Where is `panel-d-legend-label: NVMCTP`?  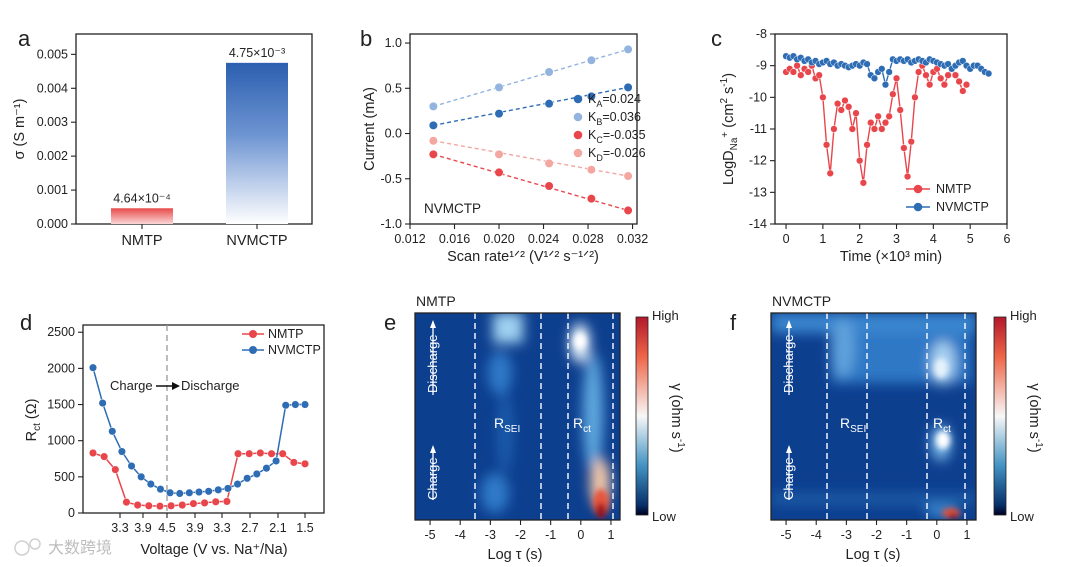 panel-d-legend-label: NVMCTP is located at coordinates (294, 350).